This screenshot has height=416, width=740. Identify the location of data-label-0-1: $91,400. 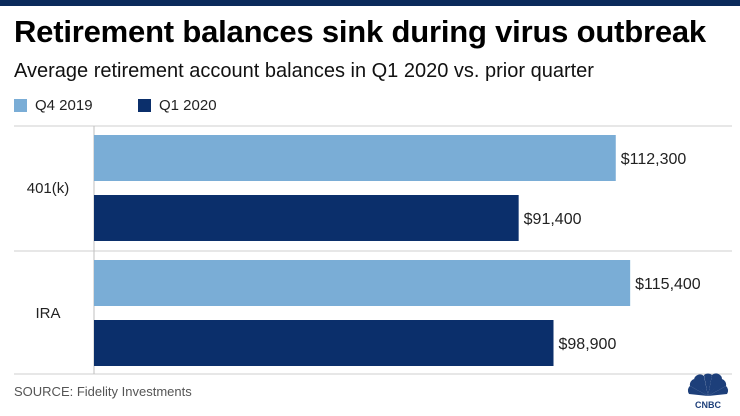
(553, 219).